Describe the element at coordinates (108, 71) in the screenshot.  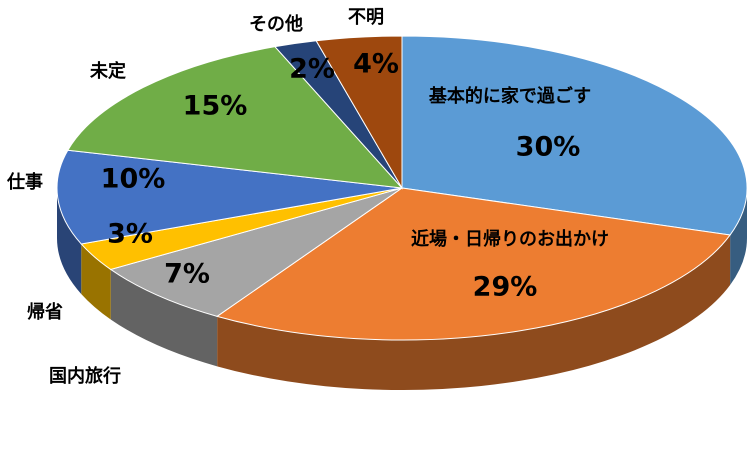
I see `category-label: 未定` at that location.